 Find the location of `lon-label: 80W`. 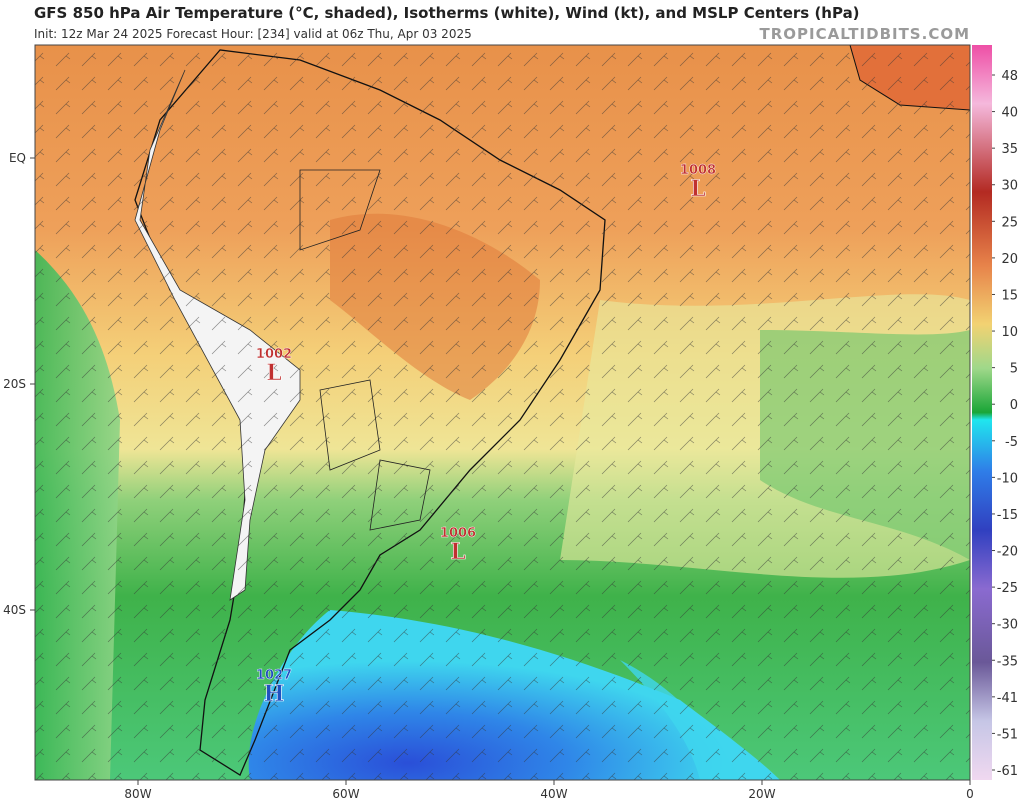

lon-label: 80W is located at coordinates (137, 793).